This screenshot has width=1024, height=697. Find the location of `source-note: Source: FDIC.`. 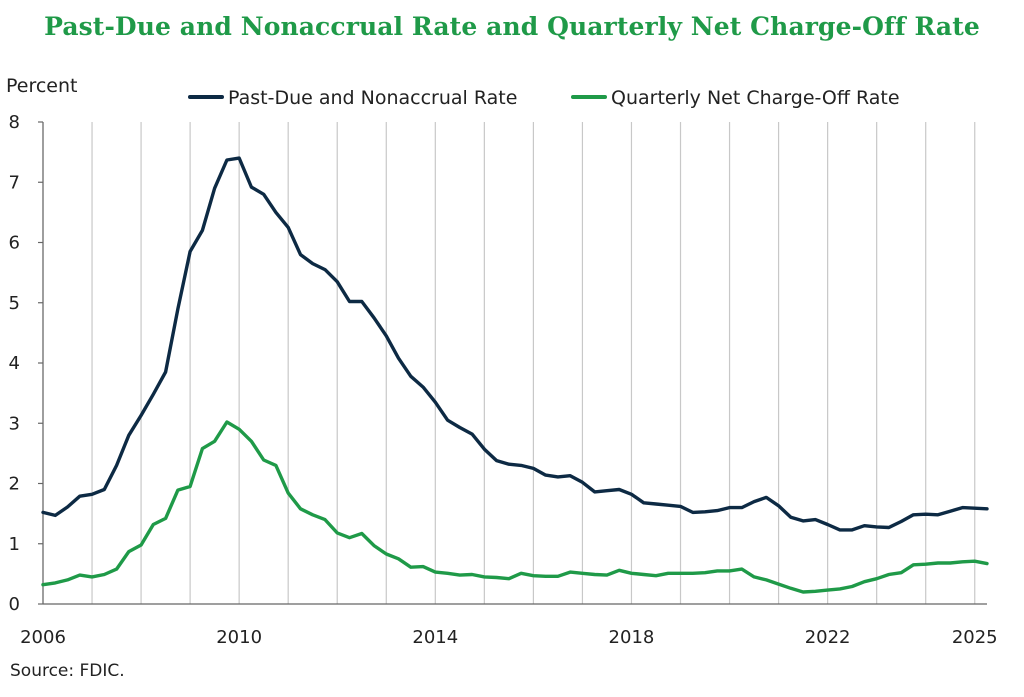

source-note: Source: FDIC. is located at coordinates (67, 671).